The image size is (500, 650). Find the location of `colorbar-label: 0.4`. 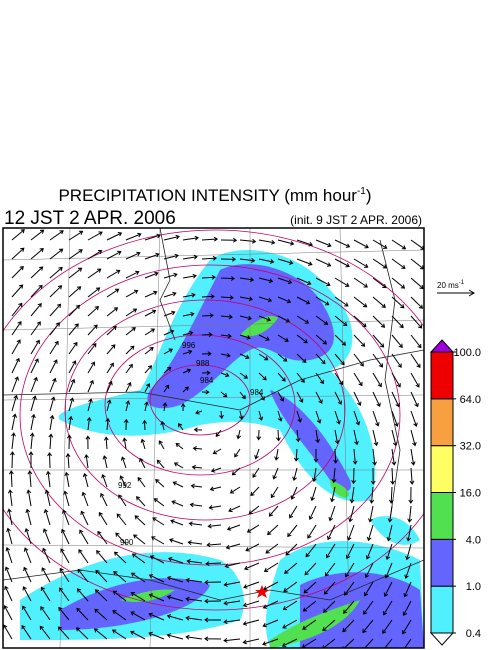

colorbar-label: 0.4 is located at coordinates (473, 634).